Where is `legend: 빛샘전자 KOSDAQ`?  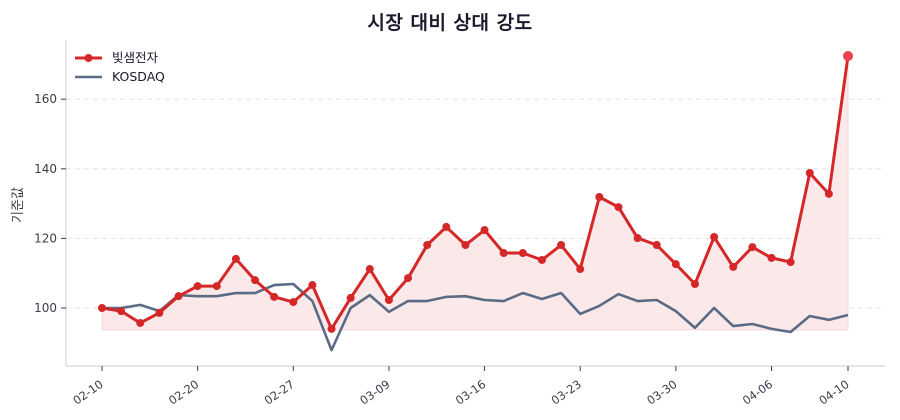 legend: 빛샘전자 KOSDAQ is located at coordinates (120, 67).